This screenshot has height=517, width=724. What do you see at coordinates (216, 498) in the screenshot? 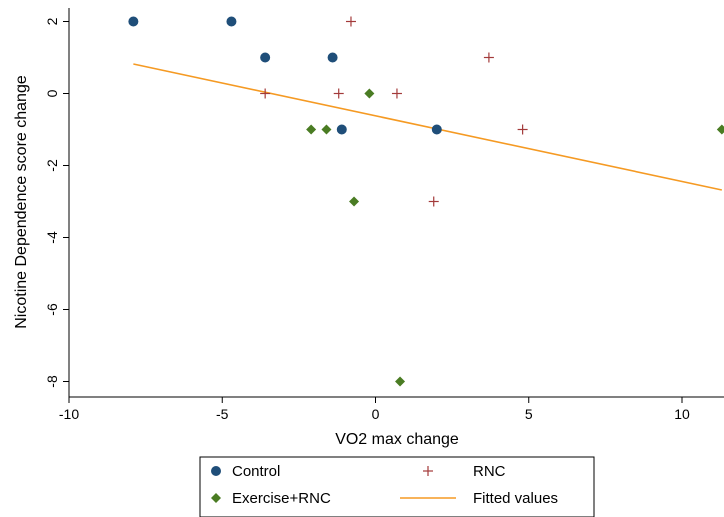
I see `legend-marker-exercise-rnc` at bounding box center [216, 498].